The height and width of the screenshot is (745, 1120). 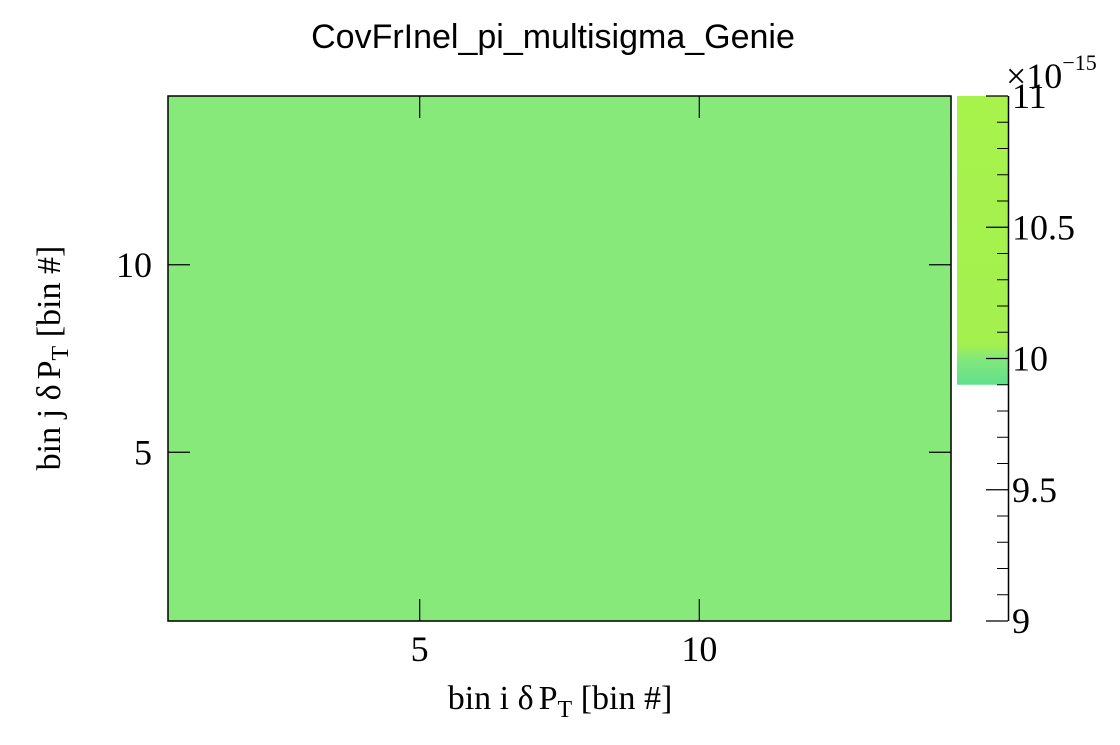 What do you see at coordinates (1034, 76) in the screenshot?
I see `palette-exponent-base: ×10` at bounding box center [1034, 76].